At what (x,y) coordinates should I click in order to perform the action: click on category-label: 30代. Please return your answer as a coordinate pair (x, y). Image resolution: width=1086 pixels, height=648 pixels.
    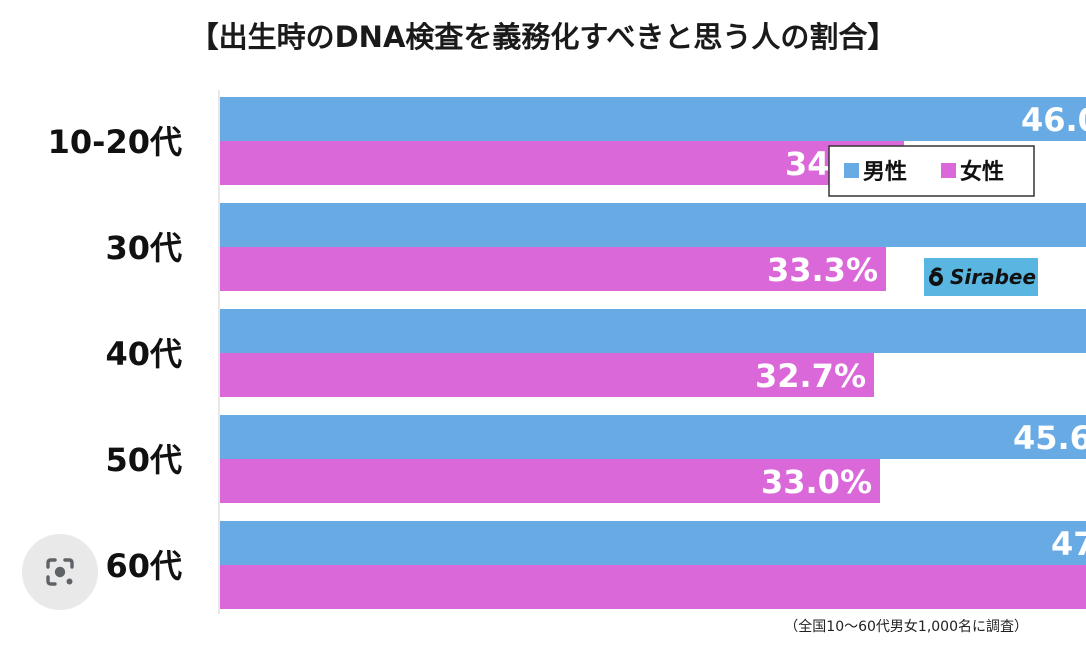
    Looking at the image, I should click on (143, 248).